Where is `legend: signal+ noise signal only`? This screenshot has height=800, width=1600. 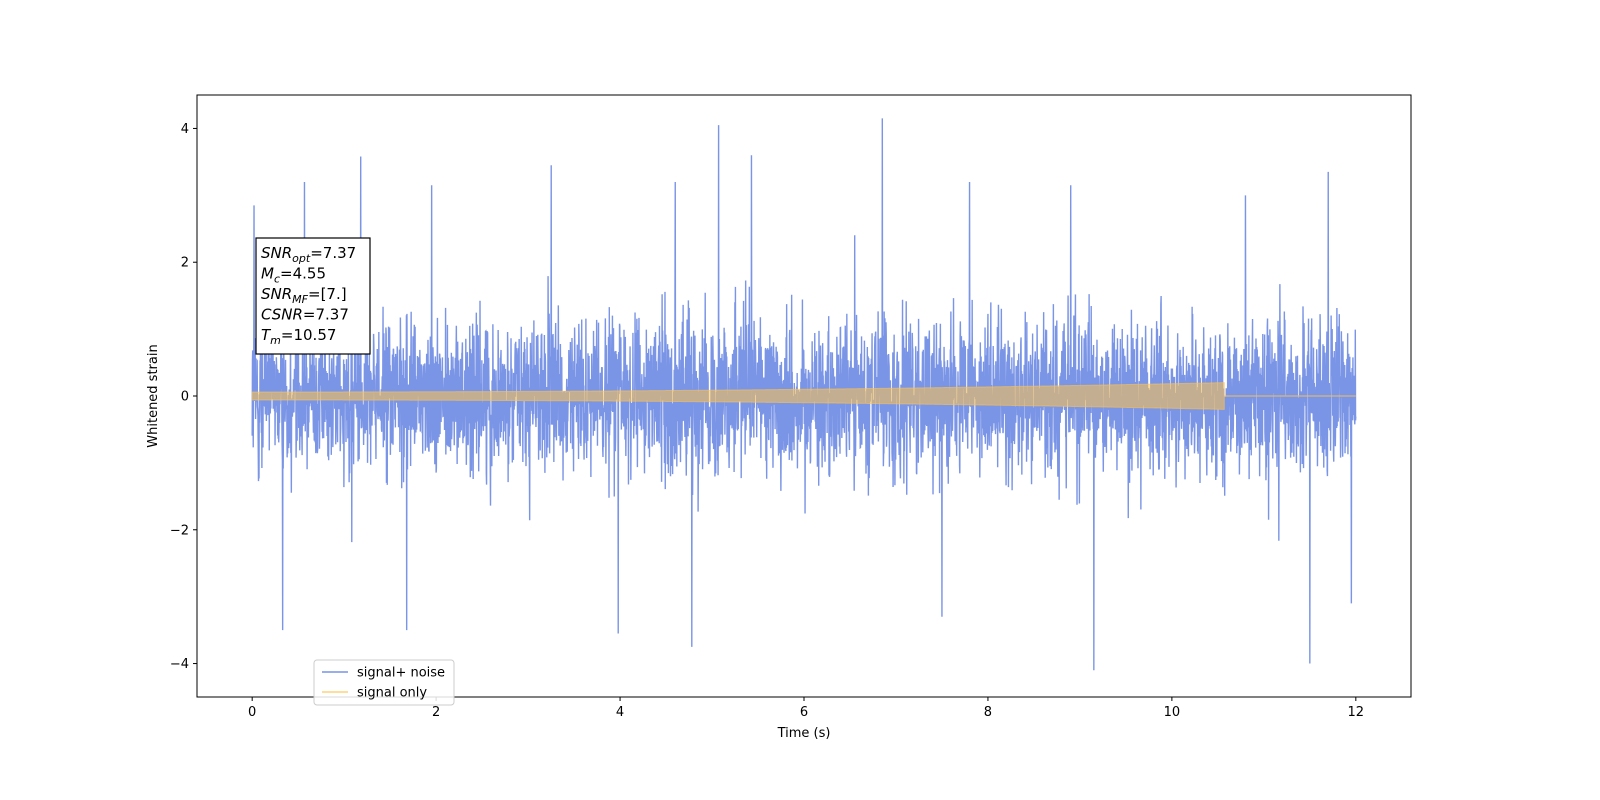
legend: signal+ noise signal only is located at coordinates (384, 682).